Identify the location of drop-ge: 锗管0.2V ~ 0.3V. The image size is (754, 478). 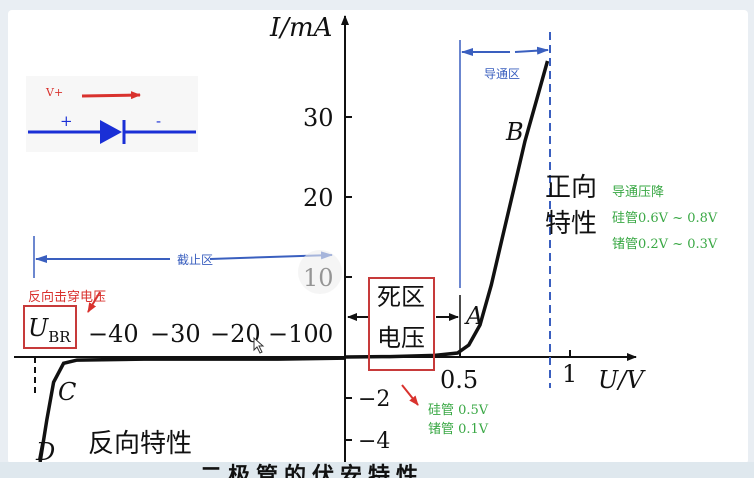
(665, 244).